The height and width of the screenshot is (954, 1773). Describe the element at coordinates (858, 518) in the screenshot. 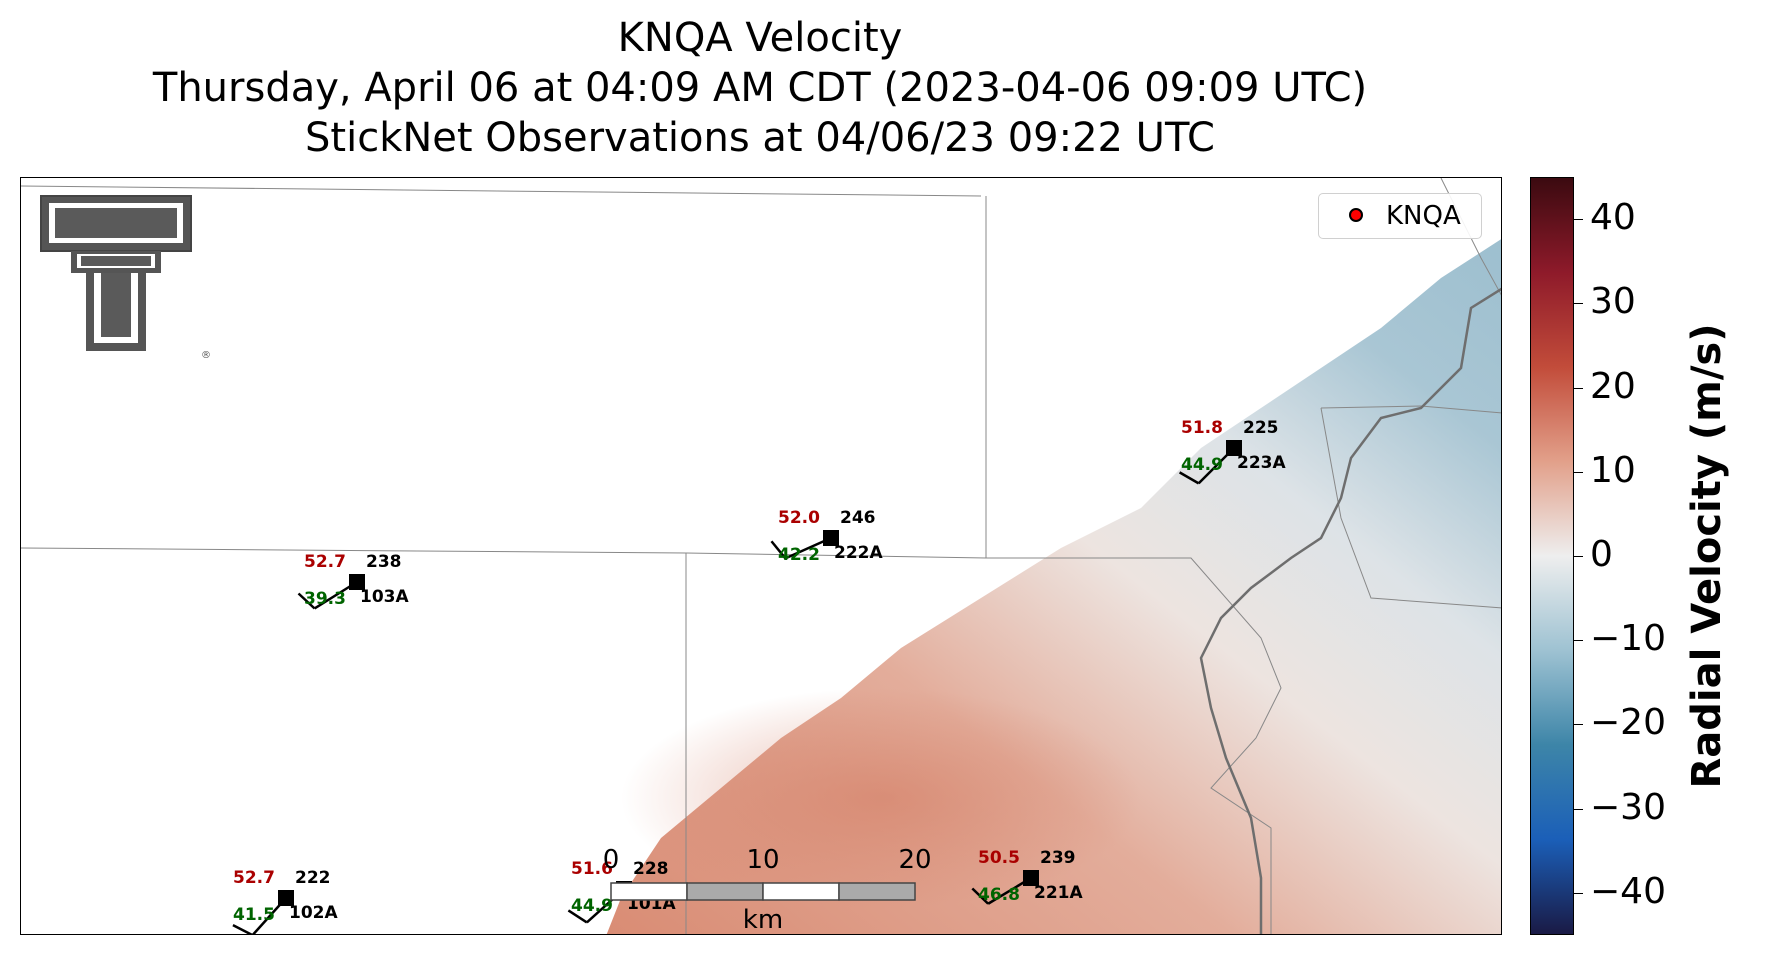

I see `station-wind-direction: 246` at that location.